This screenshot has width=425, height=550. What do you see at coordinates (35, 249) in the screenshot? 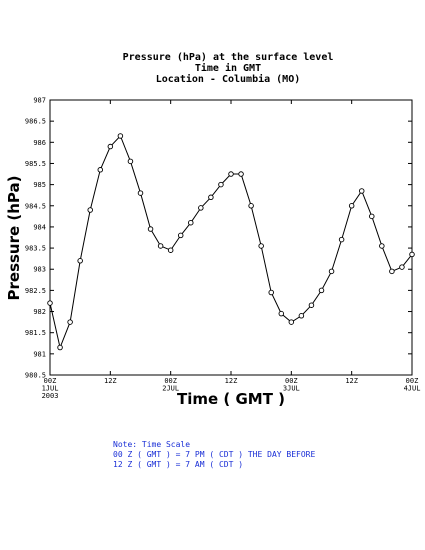
I see `y-tick-label: 983.5` at bounding box center [35, 249].